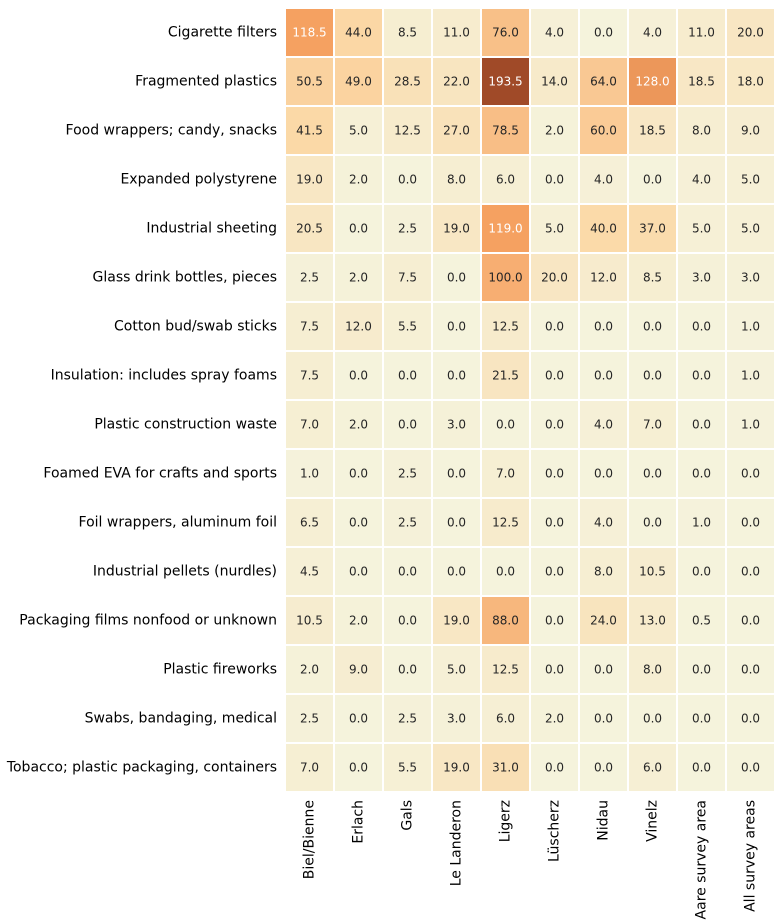  I want to click on heatmap-cell-insulation-includes-spray-foams-all-survey-areas, so click(750, 375).